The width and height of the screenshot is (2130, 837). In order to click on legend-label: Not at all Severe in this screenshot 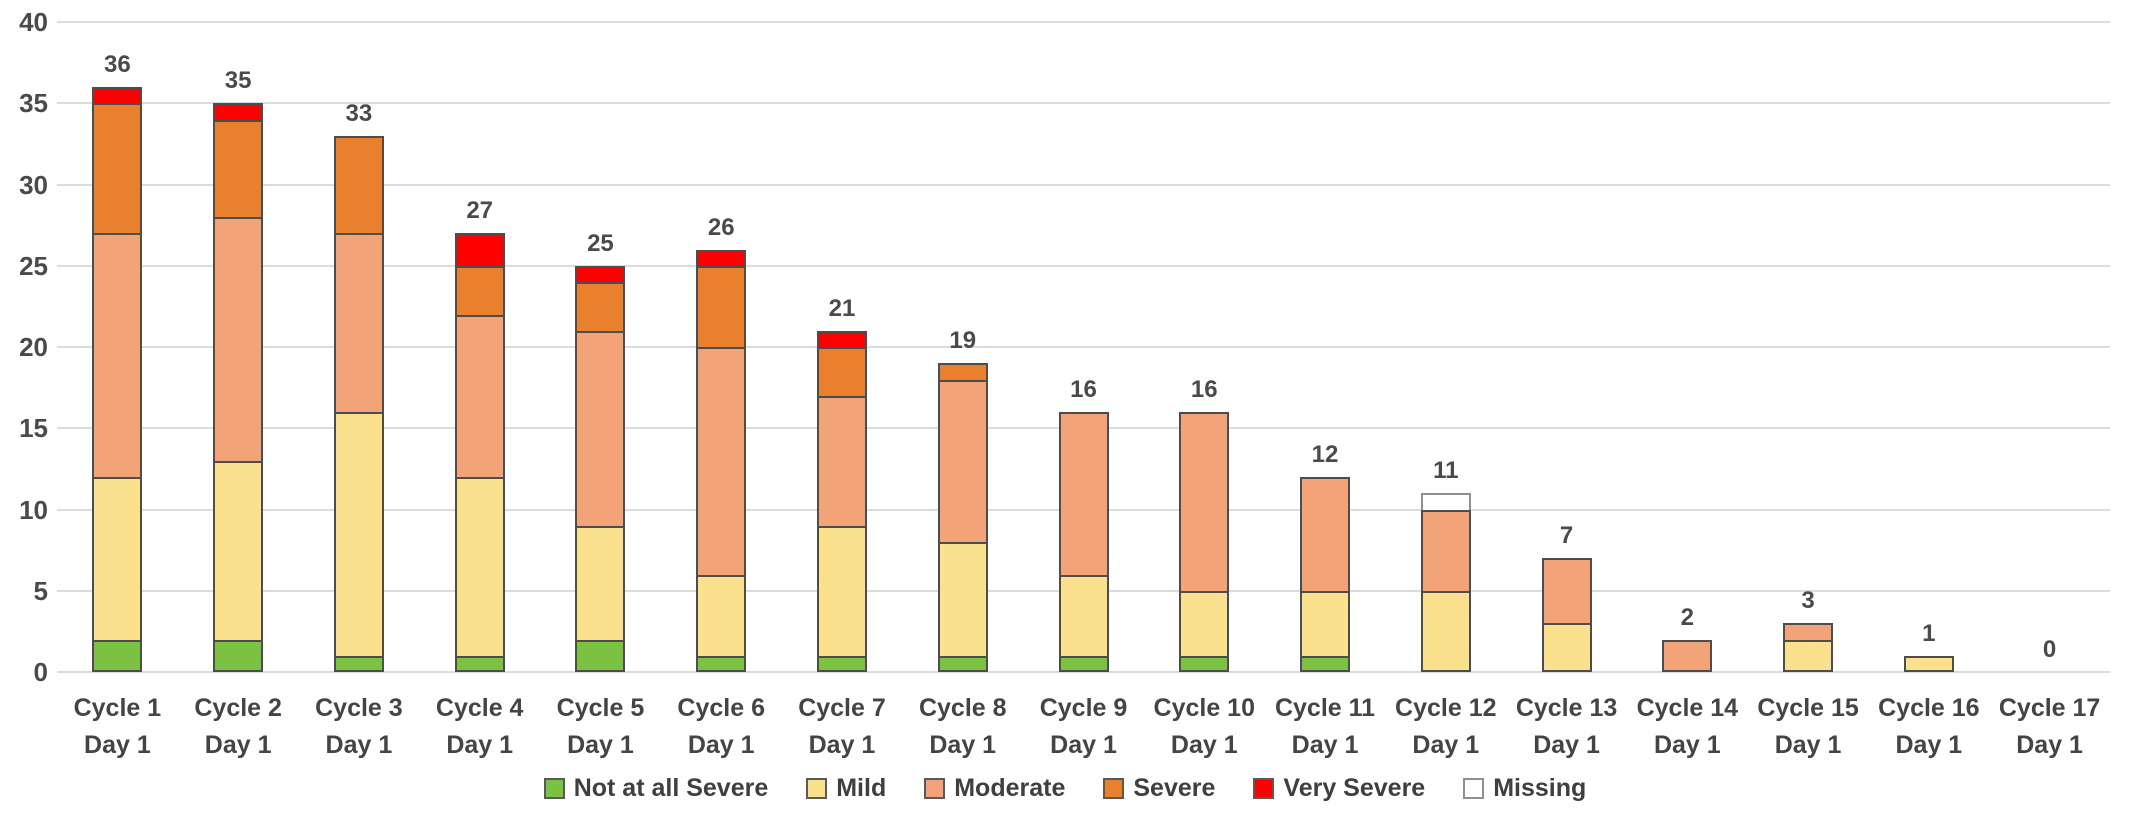, I will do `click(671, 788)`.